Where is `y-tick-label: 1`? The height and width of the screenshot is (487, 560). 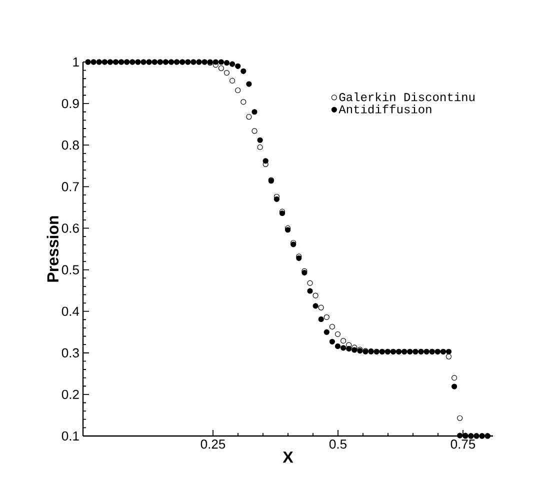
y-tick-label: 1 is located at coordinates (76, 62).